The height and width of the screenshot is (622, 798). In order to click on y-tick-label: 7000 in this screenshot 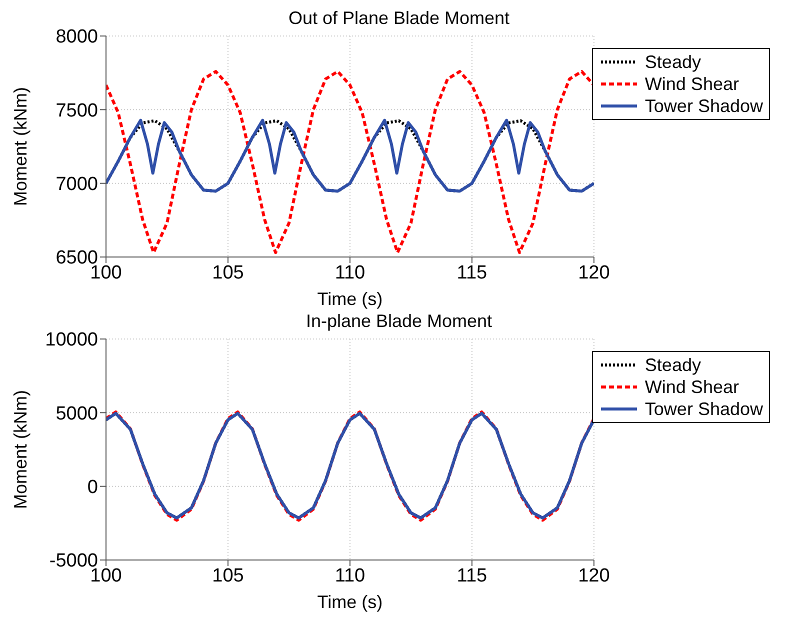, I will do `click(77, 185)`.